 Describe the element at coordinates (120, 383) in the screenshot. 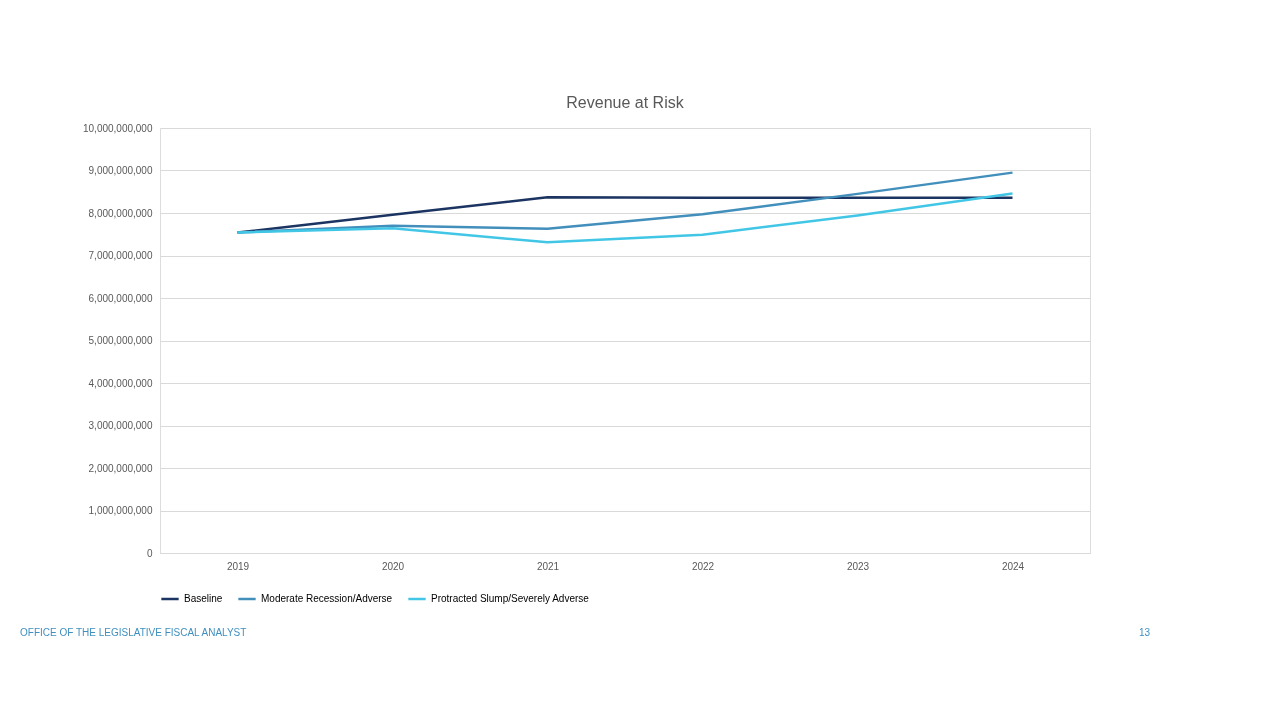

I see `y-tick-label: 4,000,000,000` at that location.